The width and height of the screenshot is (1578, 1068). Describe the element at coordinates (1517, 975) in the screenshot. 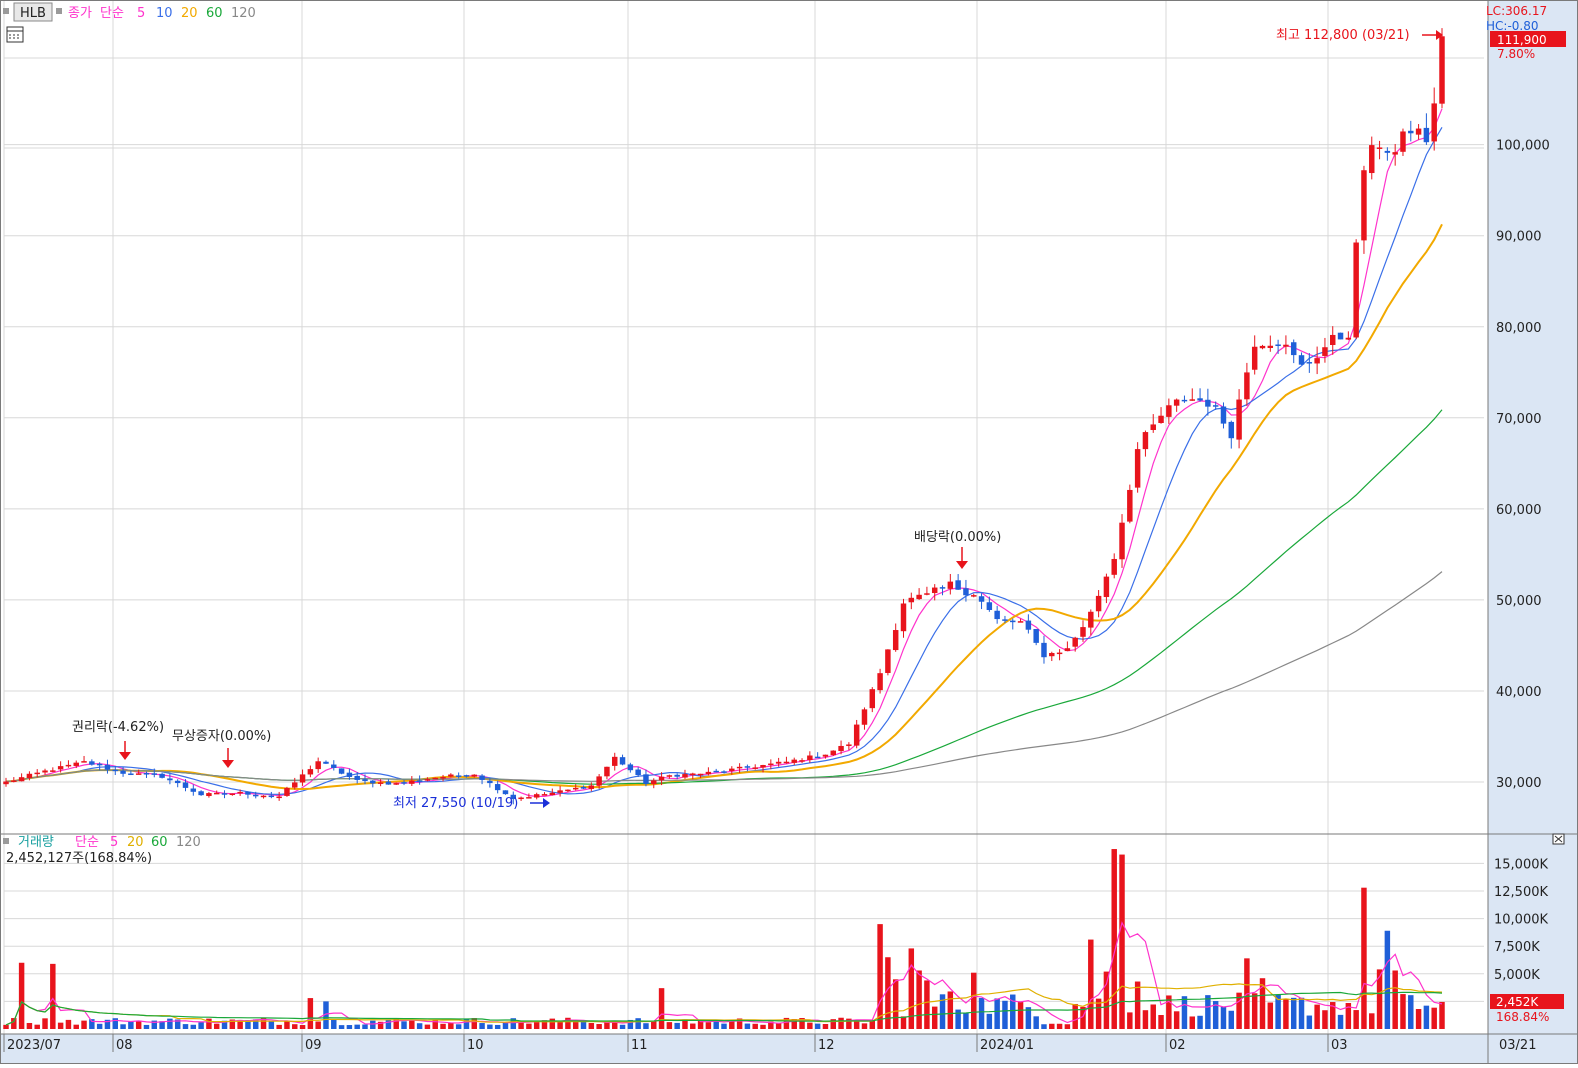

I see `volume-tick-label: 5,000K` at that location.